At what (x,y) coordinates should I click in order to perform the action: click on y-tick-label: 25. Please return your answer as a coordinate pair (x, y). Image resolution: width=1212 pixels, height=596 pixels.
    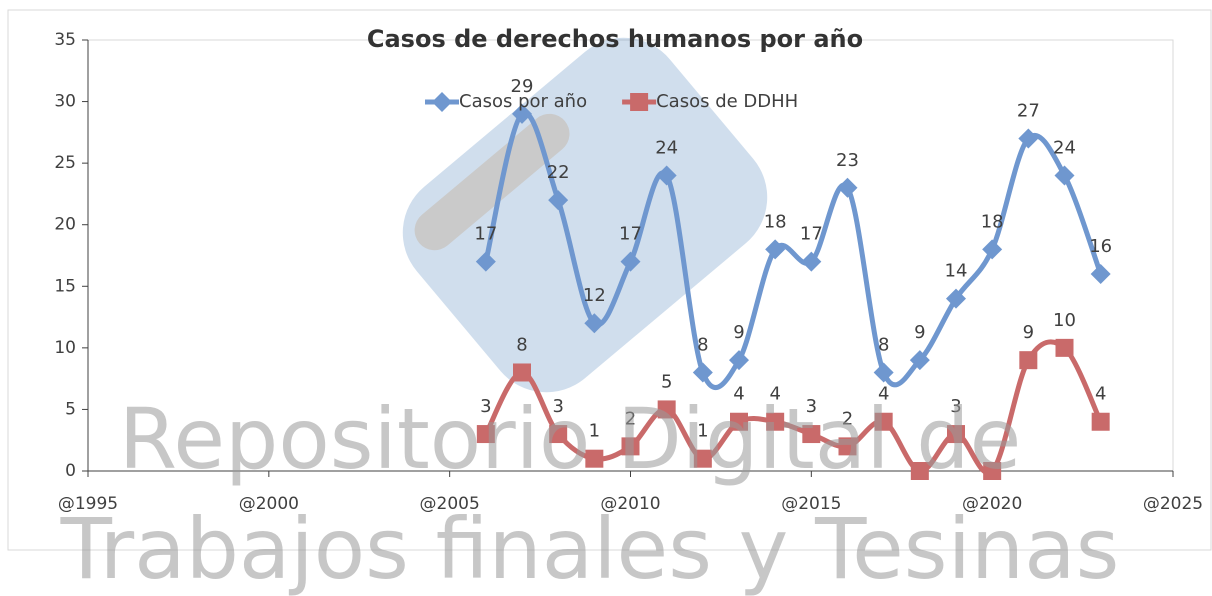
    Looking at the image, I should click on (65, 163).